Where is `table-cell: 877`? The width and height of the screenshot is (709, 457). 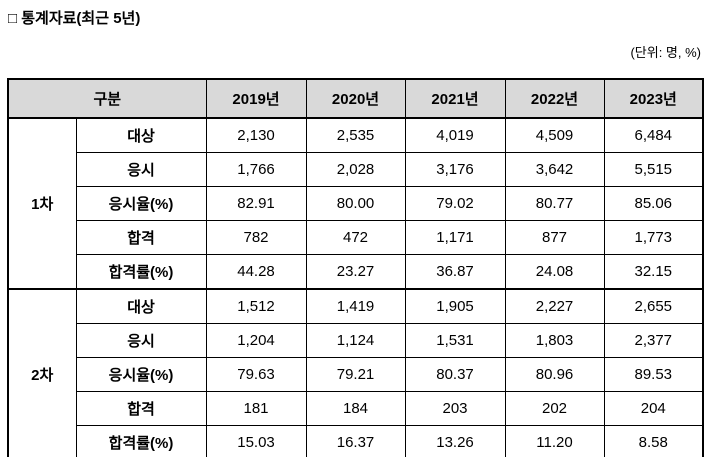 table-cell: 877 is located at coordinates (554, 237).